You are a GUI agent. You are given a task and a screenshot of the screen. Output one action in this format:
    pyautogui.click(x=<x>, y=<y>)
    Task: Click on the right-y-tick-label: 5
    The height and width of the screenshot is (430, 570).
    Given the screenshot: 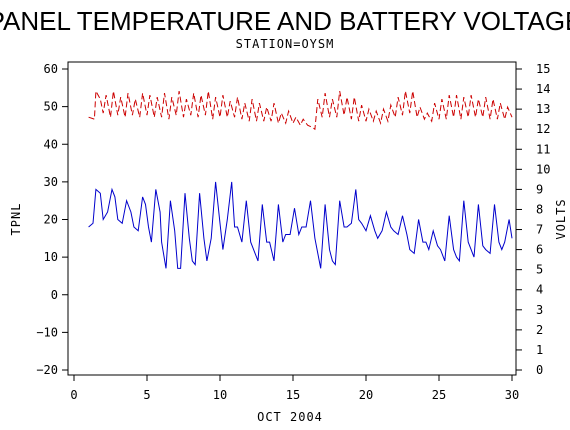 What is the action you would take?
    pyautogui.click(x=539, y=270)
    